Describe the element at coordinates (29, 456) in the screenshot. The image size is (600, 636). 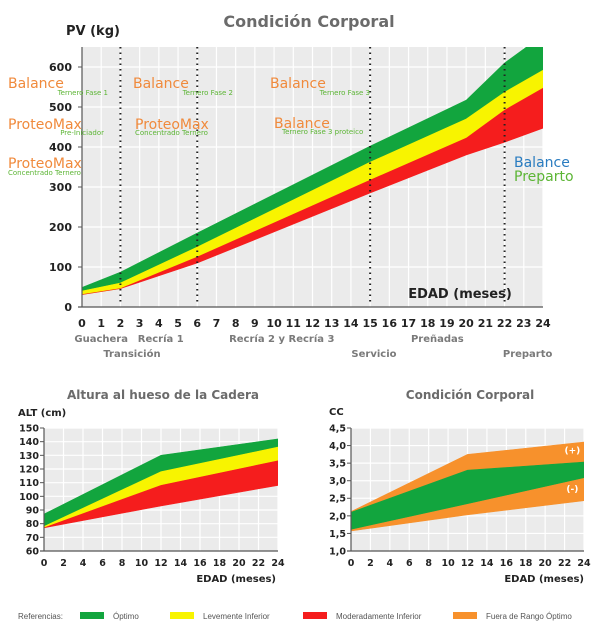
I see `y-tick-label: 130` at that location.